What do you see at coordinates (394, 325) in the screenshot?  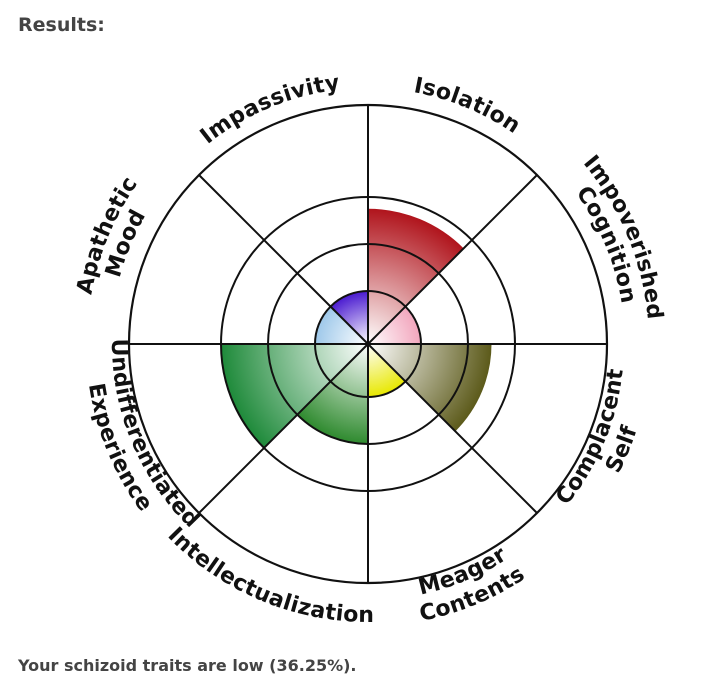 I see `sector-impoverished-cognition` at bounding box center [394, 325].